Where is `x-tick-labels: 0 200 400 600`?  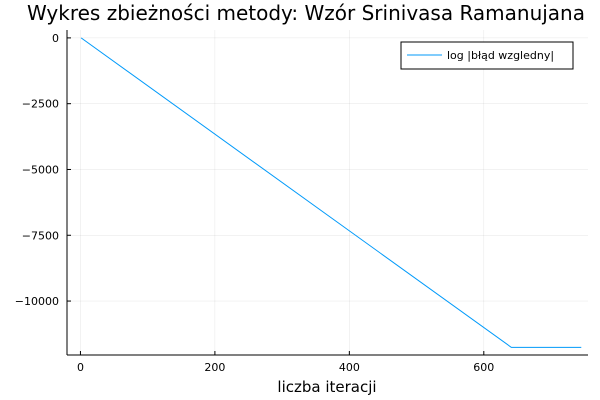 x-tick-labels: 0 200 400 600 is located at coordinates (285, 362).